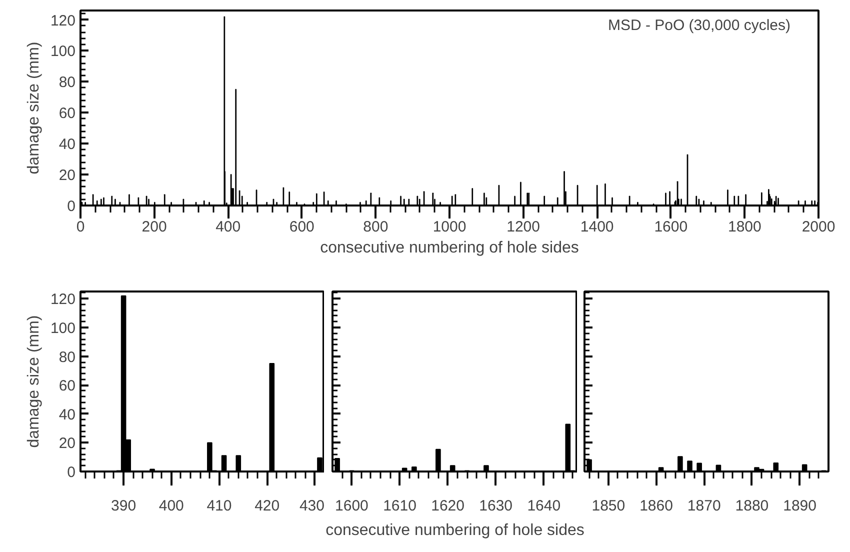  I want to click on x-tick-label: 800, so click(375, 227).